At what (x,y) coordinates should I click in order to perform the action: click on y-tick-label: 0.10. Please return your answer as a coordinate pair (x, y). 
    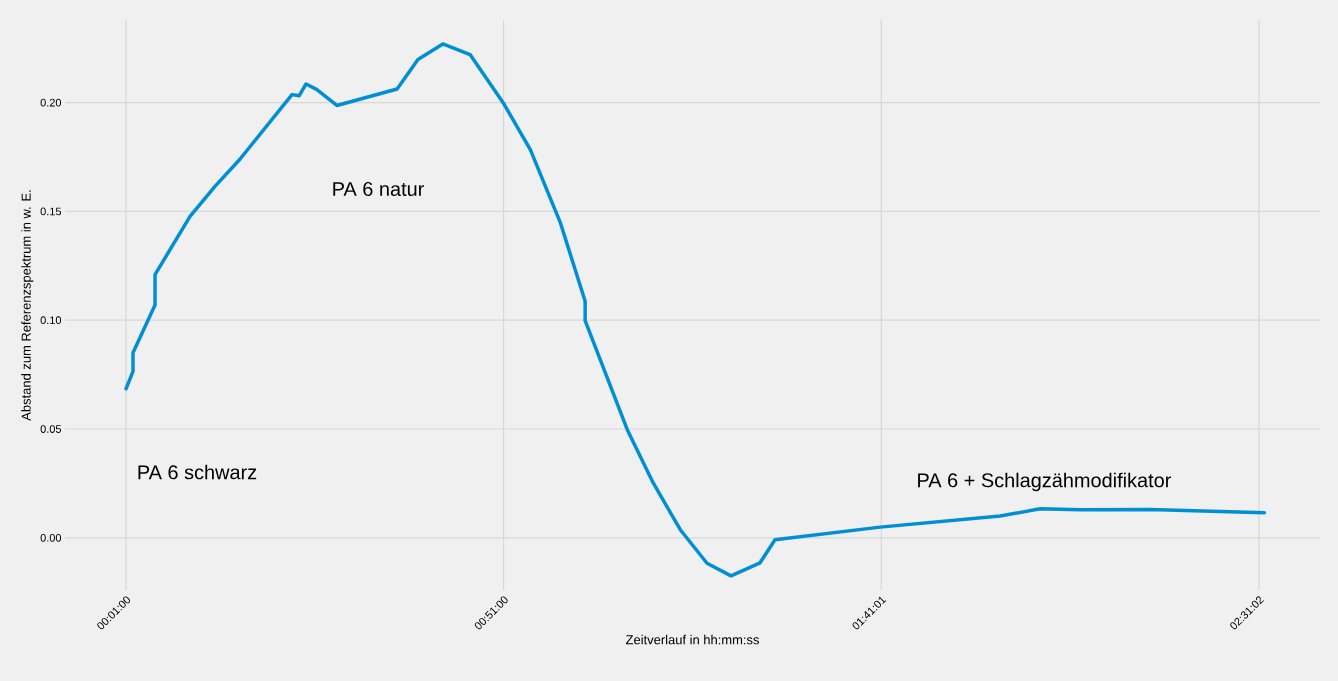
    Looking at the image, I should click on (51, 320).